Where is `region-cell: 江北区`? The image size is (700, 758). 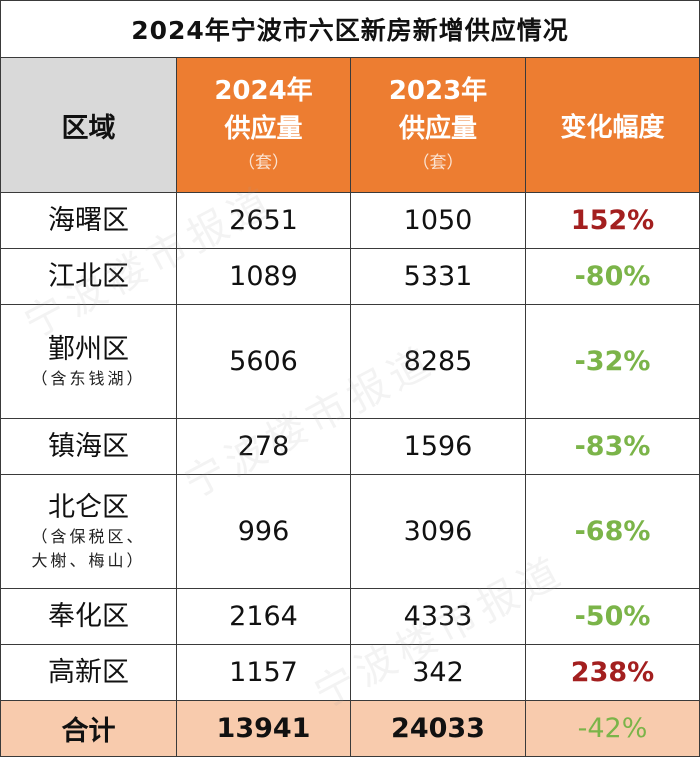 region-cell: 江北区 is located at coordinates (88, 276).